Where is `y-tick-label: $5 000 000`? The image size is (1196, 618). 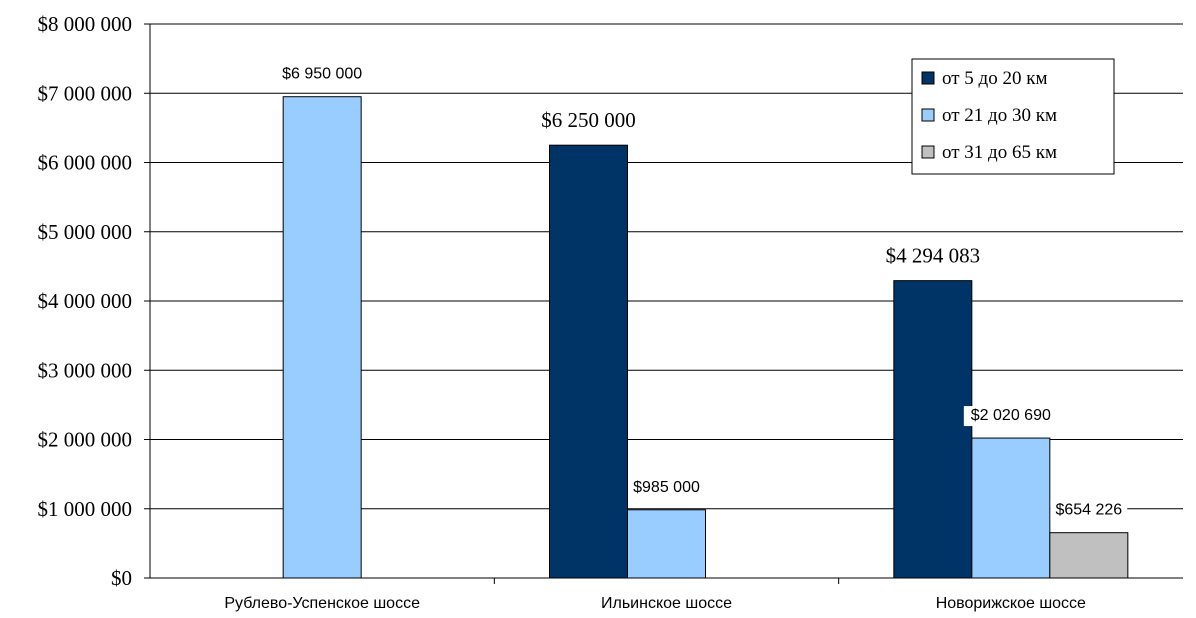
y-tick-label: $5 000 000 is located at coordinates (85, 232).